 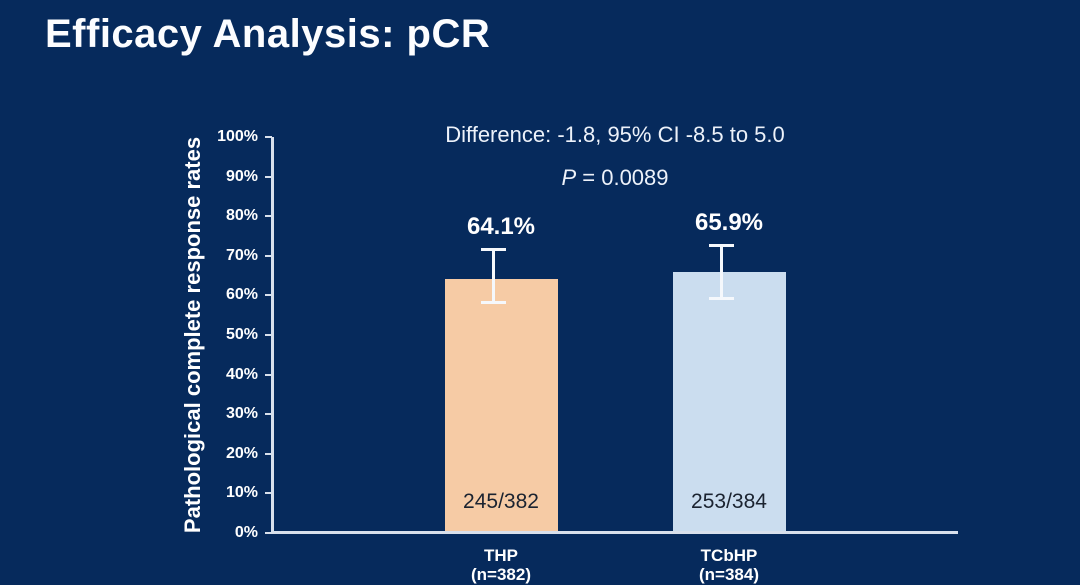 What do you see at coordinates (501, 501) in the screenshot?
I see `bar-count-label: 245/382` at bounding box center [501, 501].